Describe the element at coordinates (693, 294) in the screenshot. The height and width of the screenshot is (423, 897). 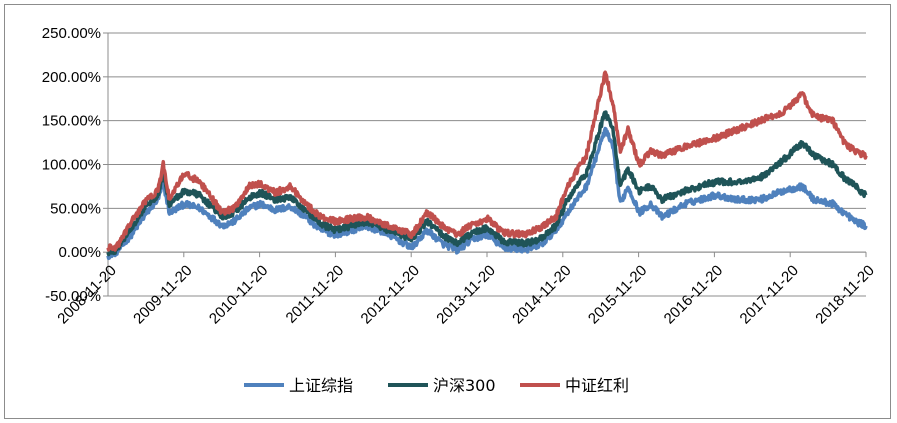
I see `x-tick-label: 2016-11-20` at that location.